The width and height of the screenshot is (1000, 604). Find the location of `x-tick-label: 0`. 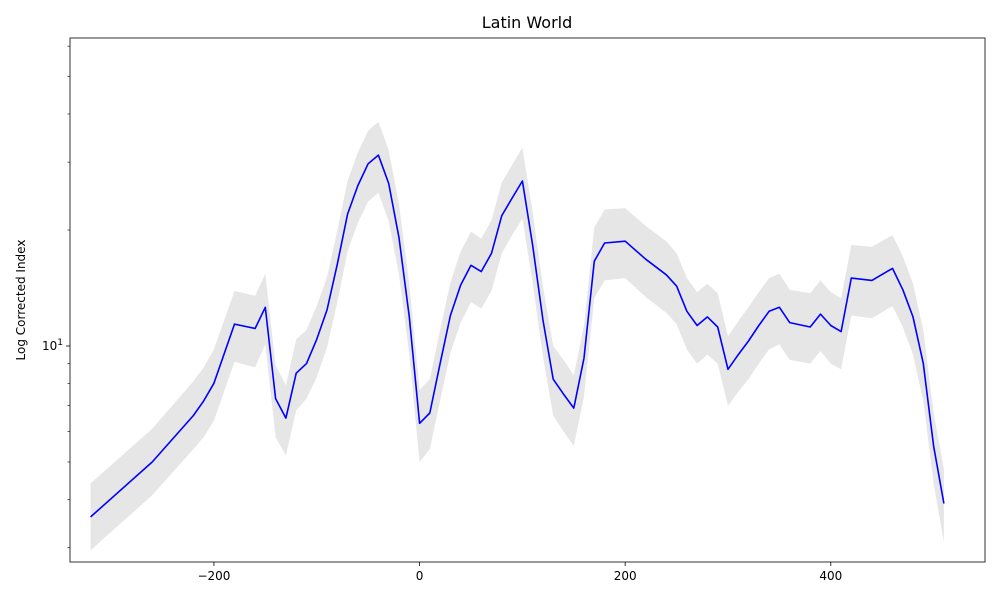

x-tick-label: 0 is located at coordinates (420, 576).